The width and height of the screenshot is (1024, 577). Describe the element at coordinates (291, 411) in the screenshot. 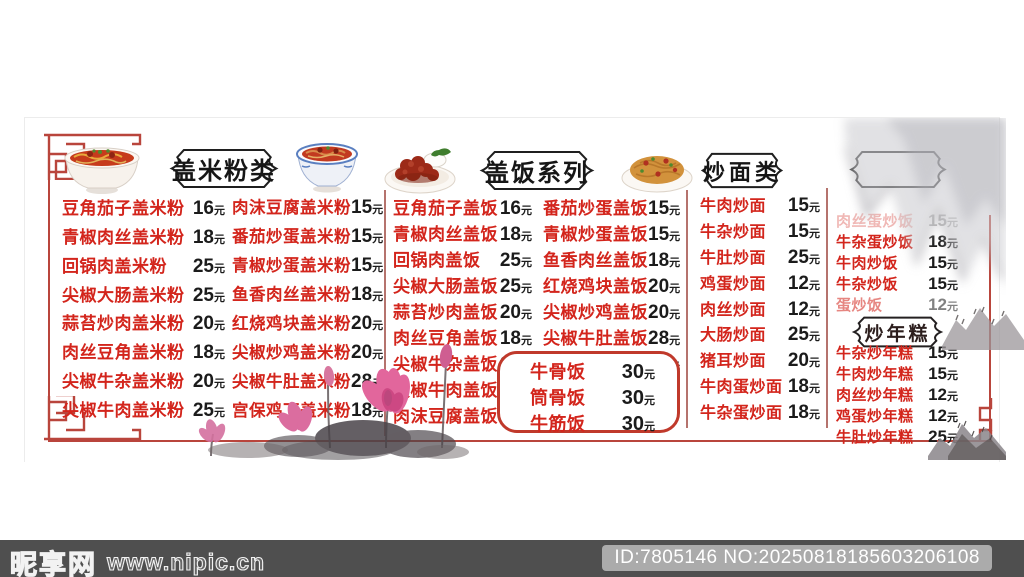

I see `dish-name: 宫保鸡丁盖米粉` at that location.